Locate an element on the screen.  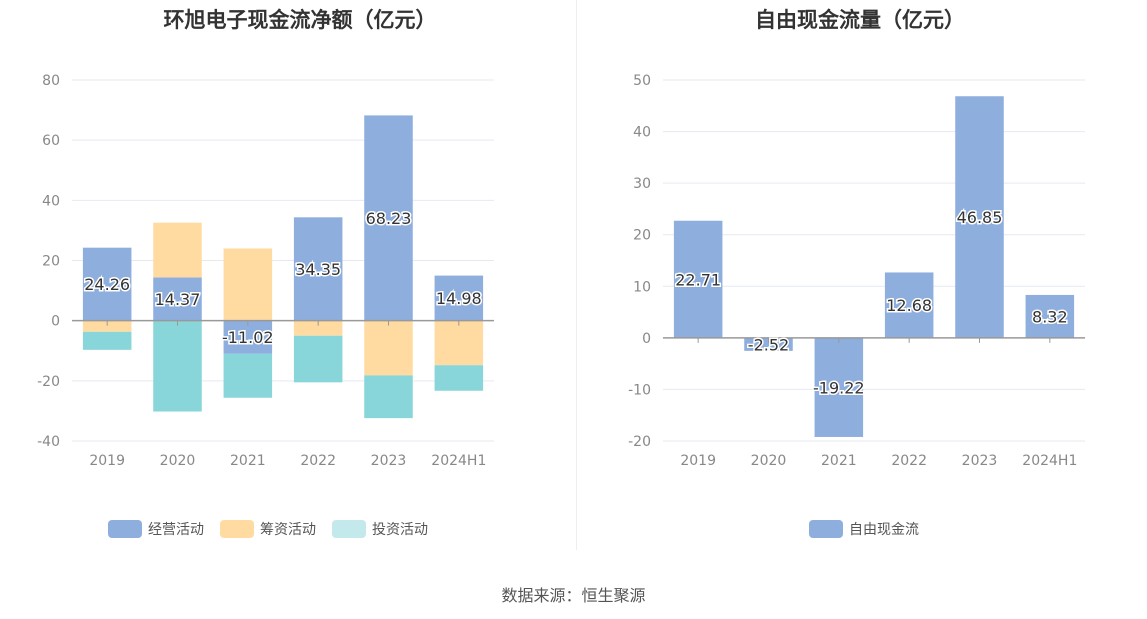
cash-flow-data-label: 24.26 is located at coordinates (107, 284).